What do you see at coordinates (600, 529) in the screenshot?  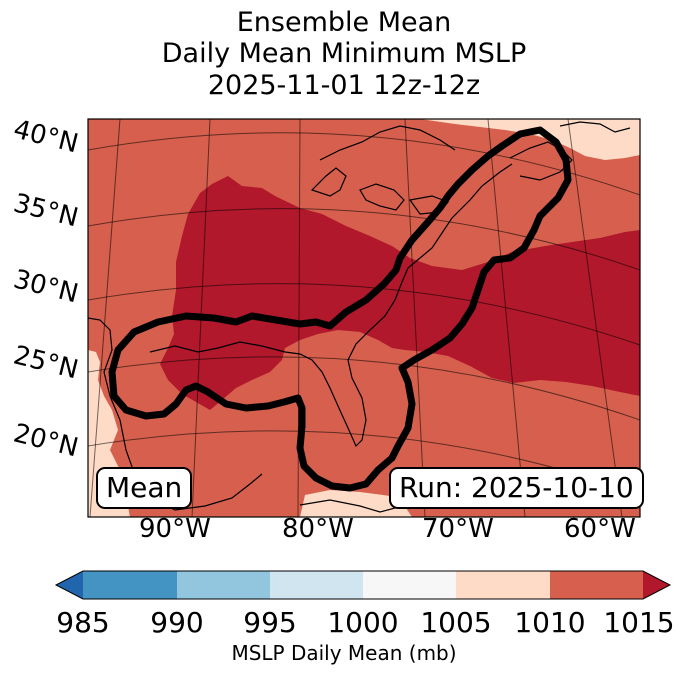 I see `lon-label-60w: 60°W` at bounding box center [600, 529].